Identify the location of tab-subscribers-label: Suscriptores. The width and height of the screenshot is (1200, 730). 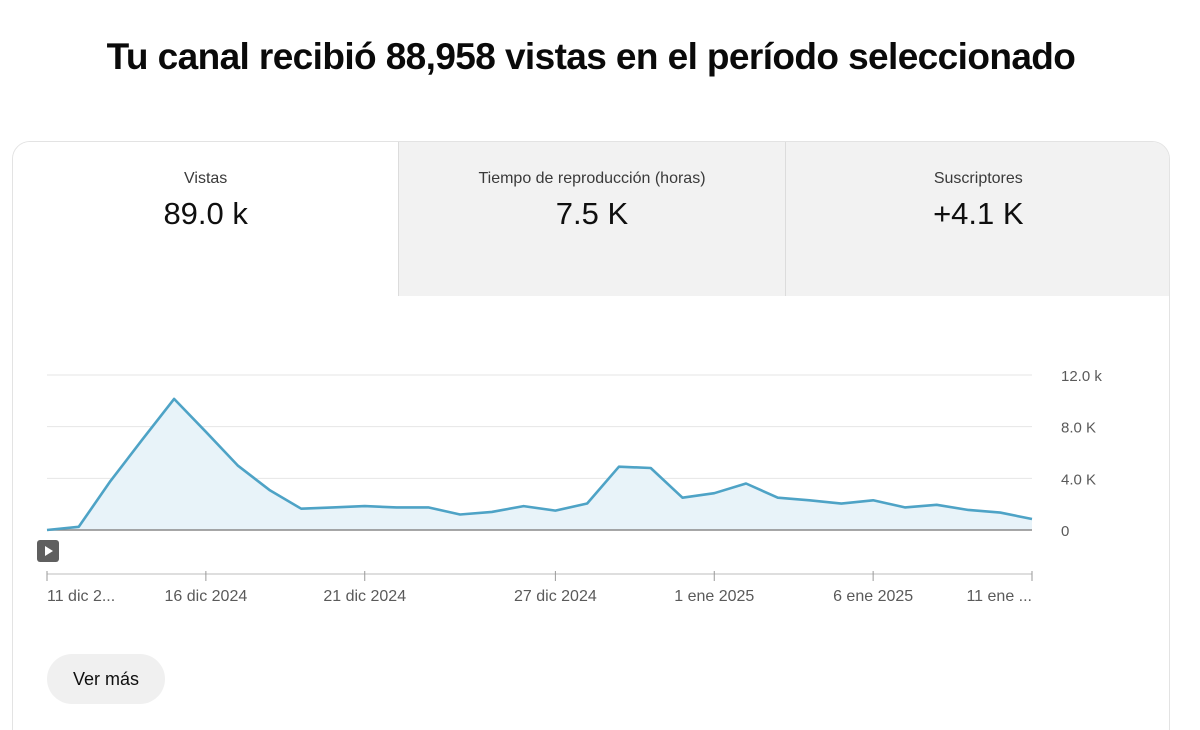
(978, 178).